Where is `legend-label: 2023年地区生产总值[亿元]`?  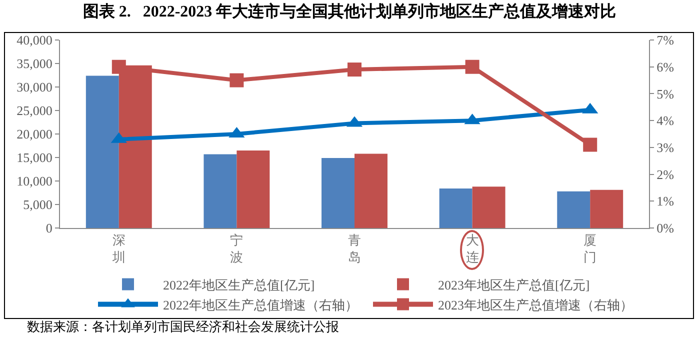
legend-label: 2023年地区生产总值[亿元] is located at coordinates (514, 284).